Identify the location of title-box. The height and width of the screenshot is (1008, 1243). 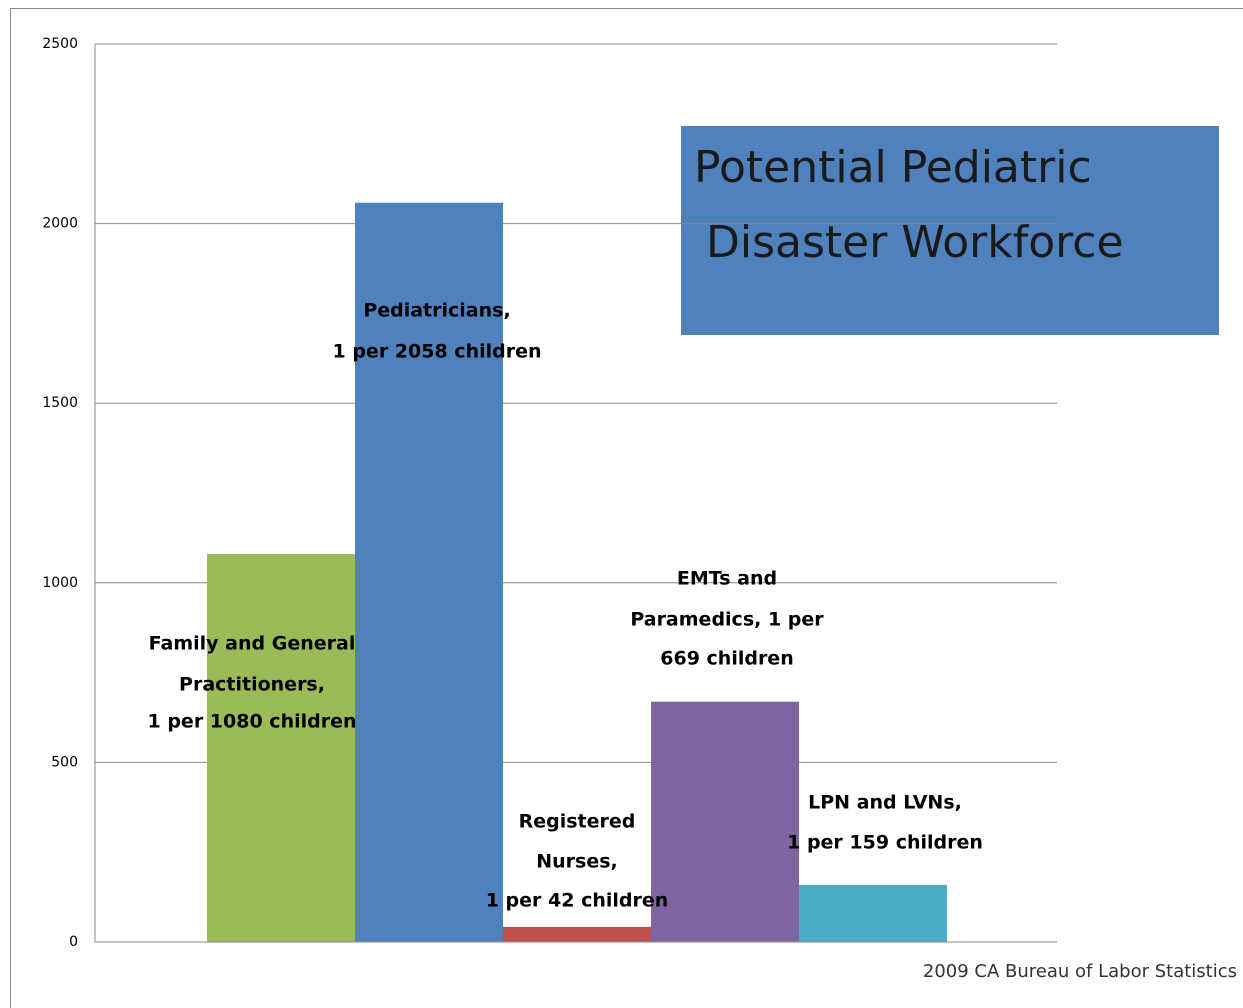
(950, 230).